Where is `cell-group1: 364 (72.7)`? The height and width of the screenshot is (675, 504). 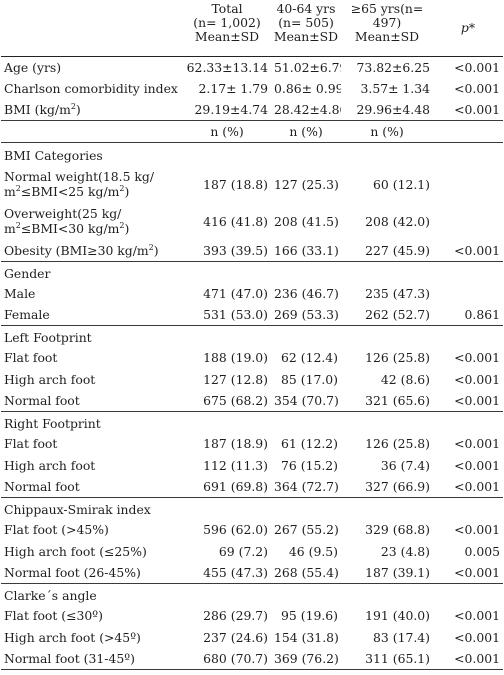 cell-group1: 364 (72.7) is located at coordinates (306, 487).